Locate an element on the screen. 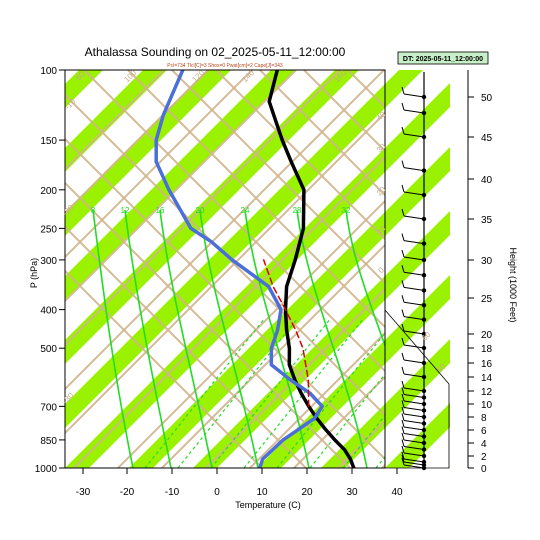  mixing-ratio-label: 20 is located at coordinates (200, 210).